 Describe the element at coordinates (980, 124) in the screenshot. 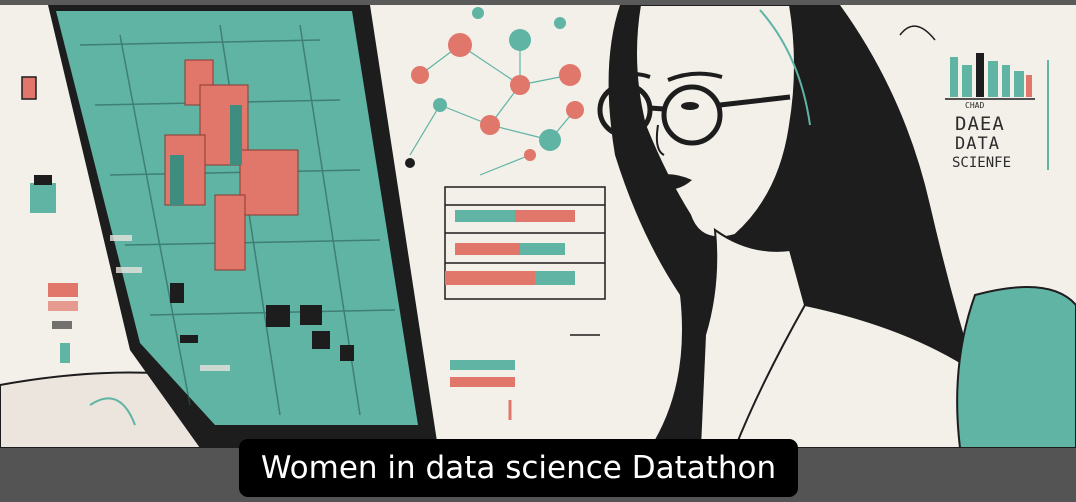

I see `poster-line2: DAEA` at that location.